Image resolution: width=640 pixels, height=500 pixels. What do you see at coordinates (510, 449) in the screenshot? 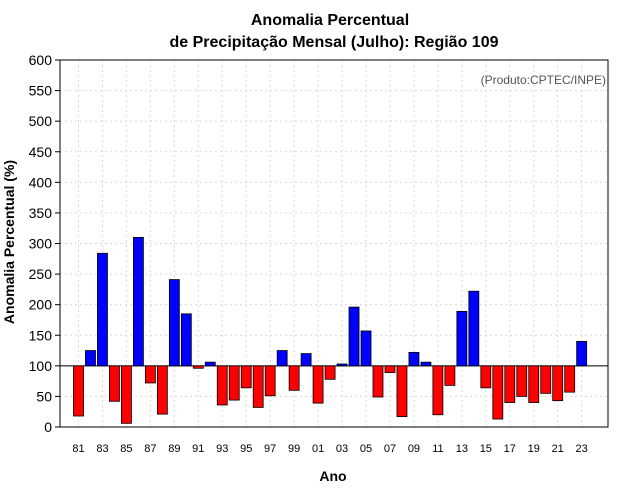
I see `x-tick-label: 17` at bounding box center [510, 449].